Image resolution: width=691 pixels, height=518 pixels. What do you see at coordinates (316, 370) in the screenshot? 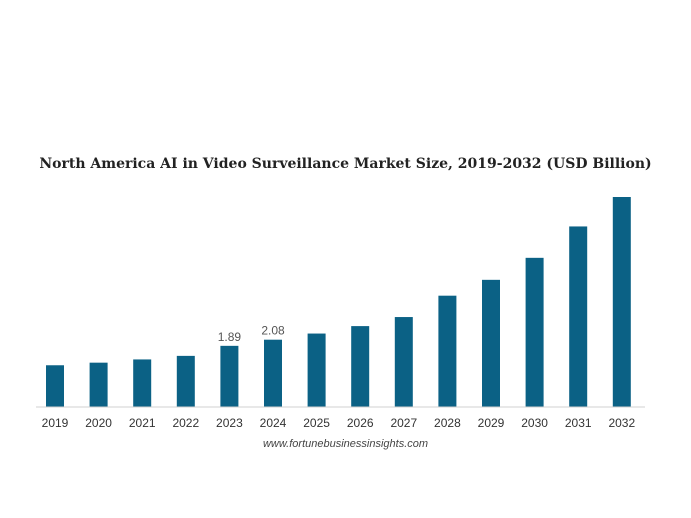
I see `bar-2025` at bounding box center [316, 370].